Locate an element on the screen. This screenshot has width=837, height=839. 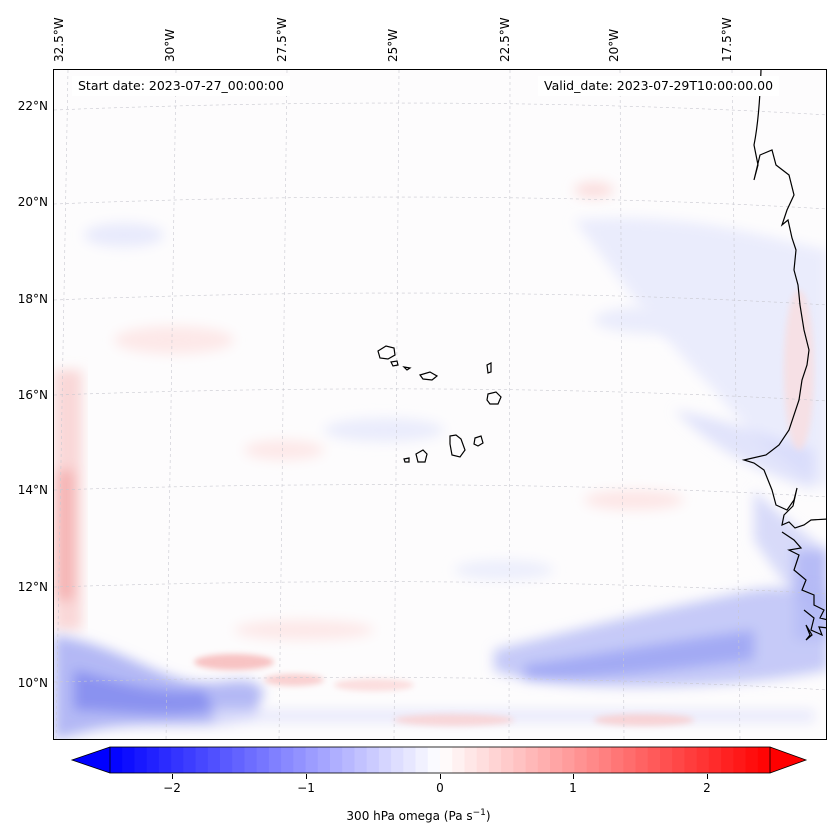
start-date-label: Start date: 2023-07-27_00:00:00 is located at coordinates (181, 86).